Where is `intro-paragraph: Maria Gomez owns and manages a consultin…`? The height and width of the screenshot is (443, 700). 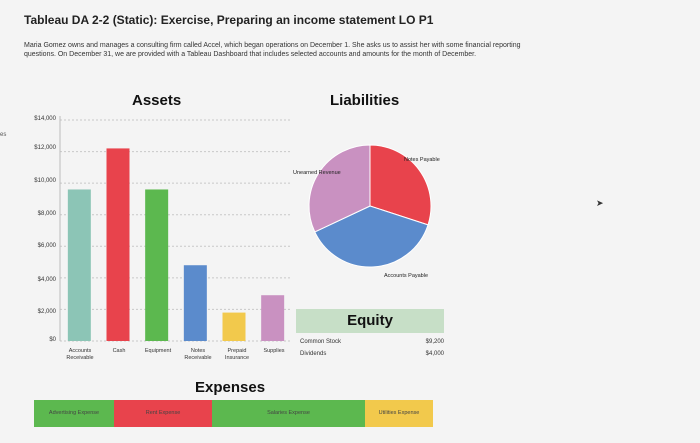
intro-paragraph: Maria Gomez owns and manages a consultin… is located at coordinates (272, 50).